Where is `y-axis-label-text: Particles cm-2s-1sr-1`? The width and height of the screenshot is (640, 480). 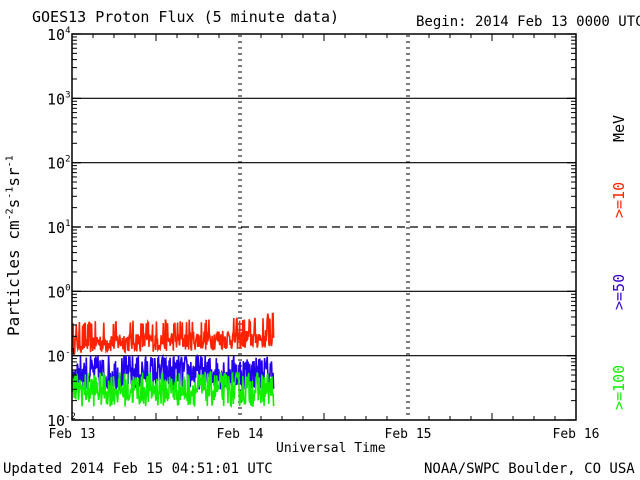
y-axis-label-text: Particles cm-2s-1sr-1 is located at coordinates (13, 245).